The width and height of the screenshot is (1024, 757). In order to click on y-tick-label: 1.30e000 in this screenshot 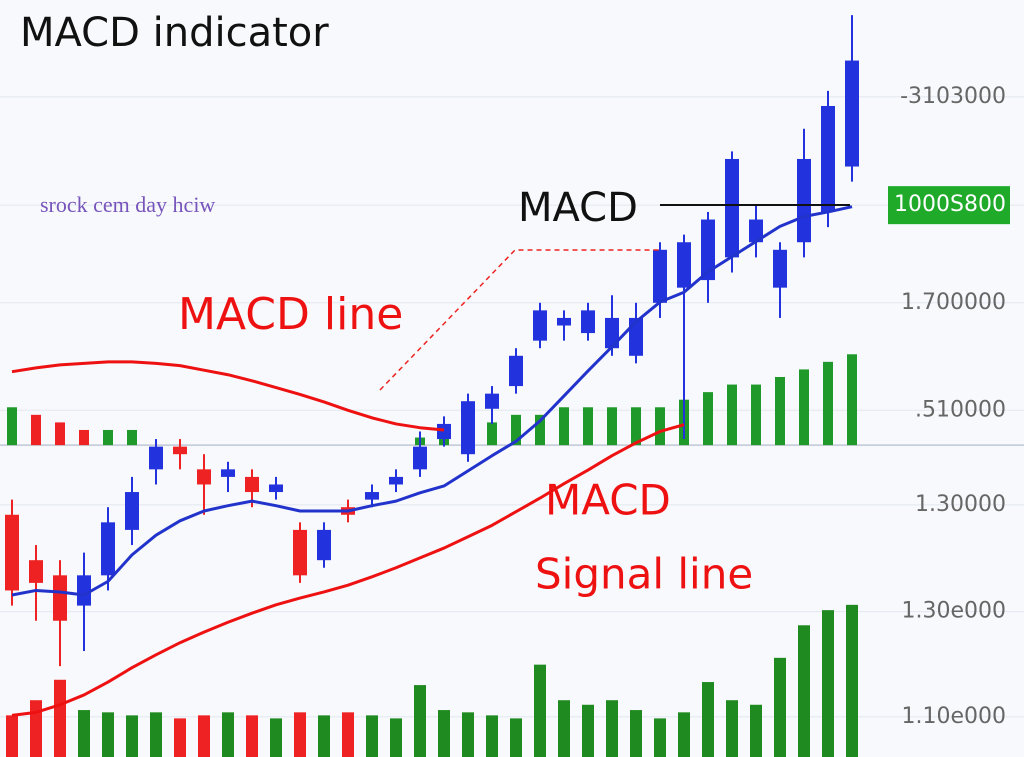, I will do `click(953, 611)`.